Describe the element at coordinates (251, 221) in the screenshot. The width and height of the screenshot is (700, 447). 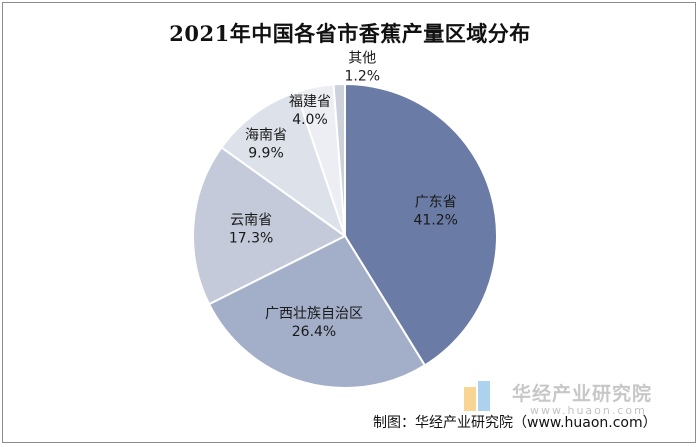
I see `slice-name-label: 云南省` at that location.